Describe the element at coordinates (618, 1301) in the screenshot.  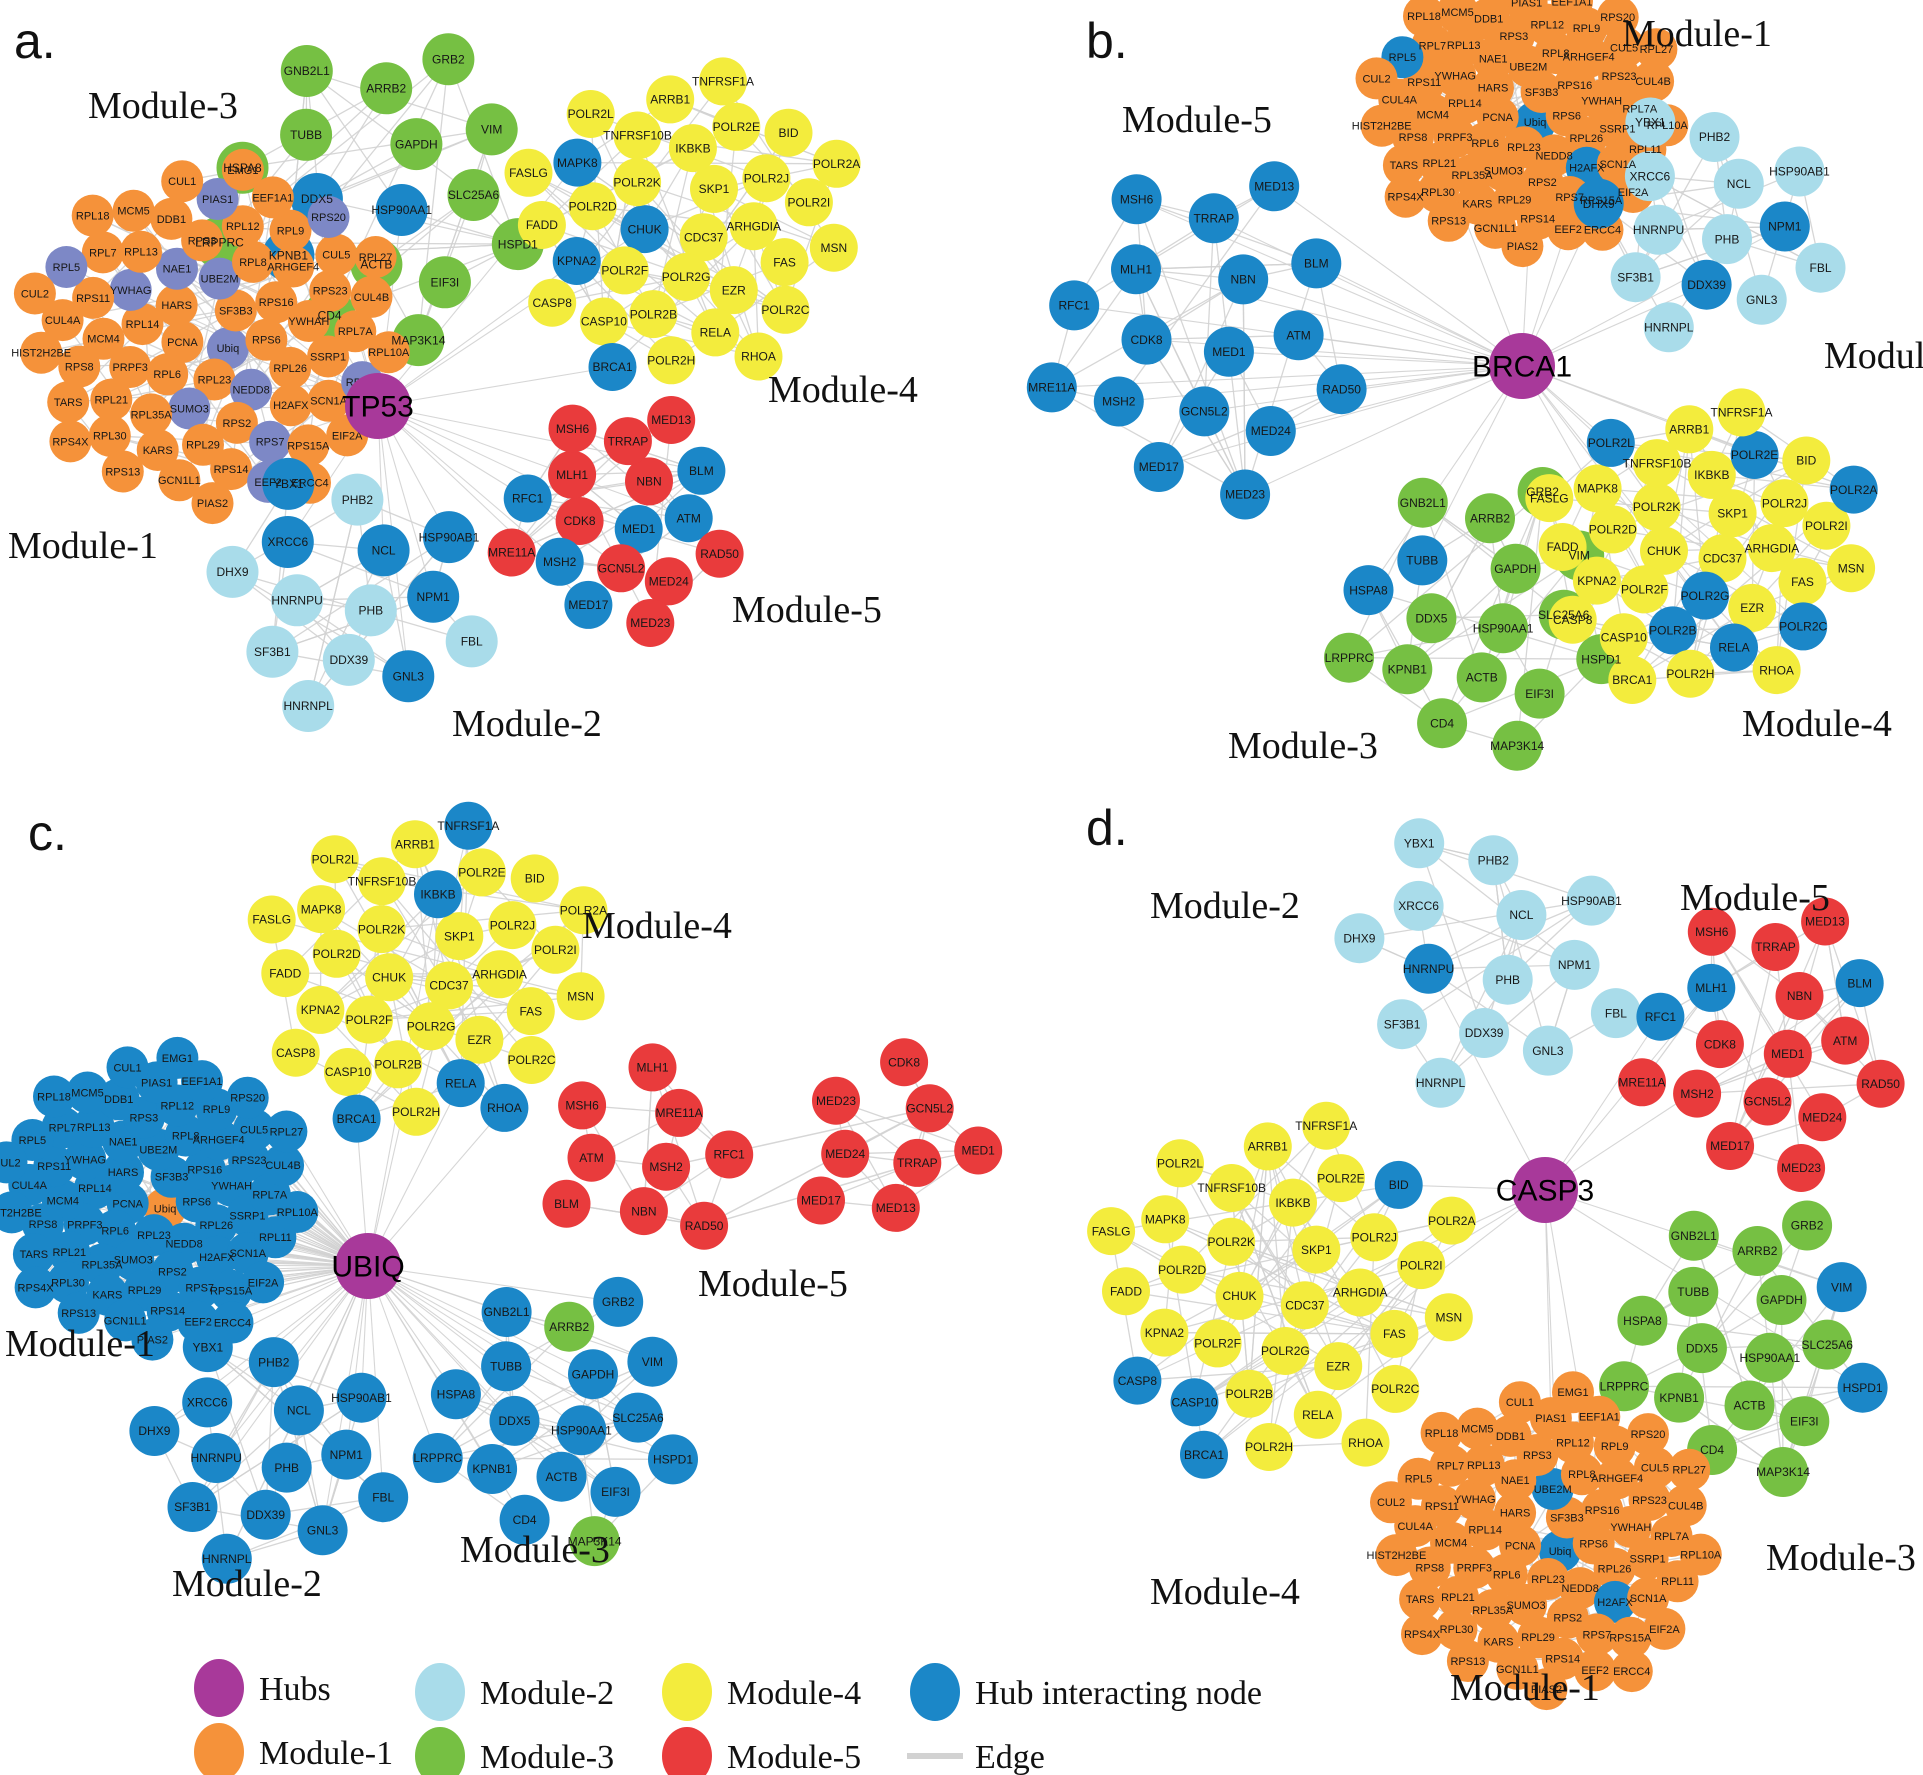
I see `gene-node-GRB2` at that location.